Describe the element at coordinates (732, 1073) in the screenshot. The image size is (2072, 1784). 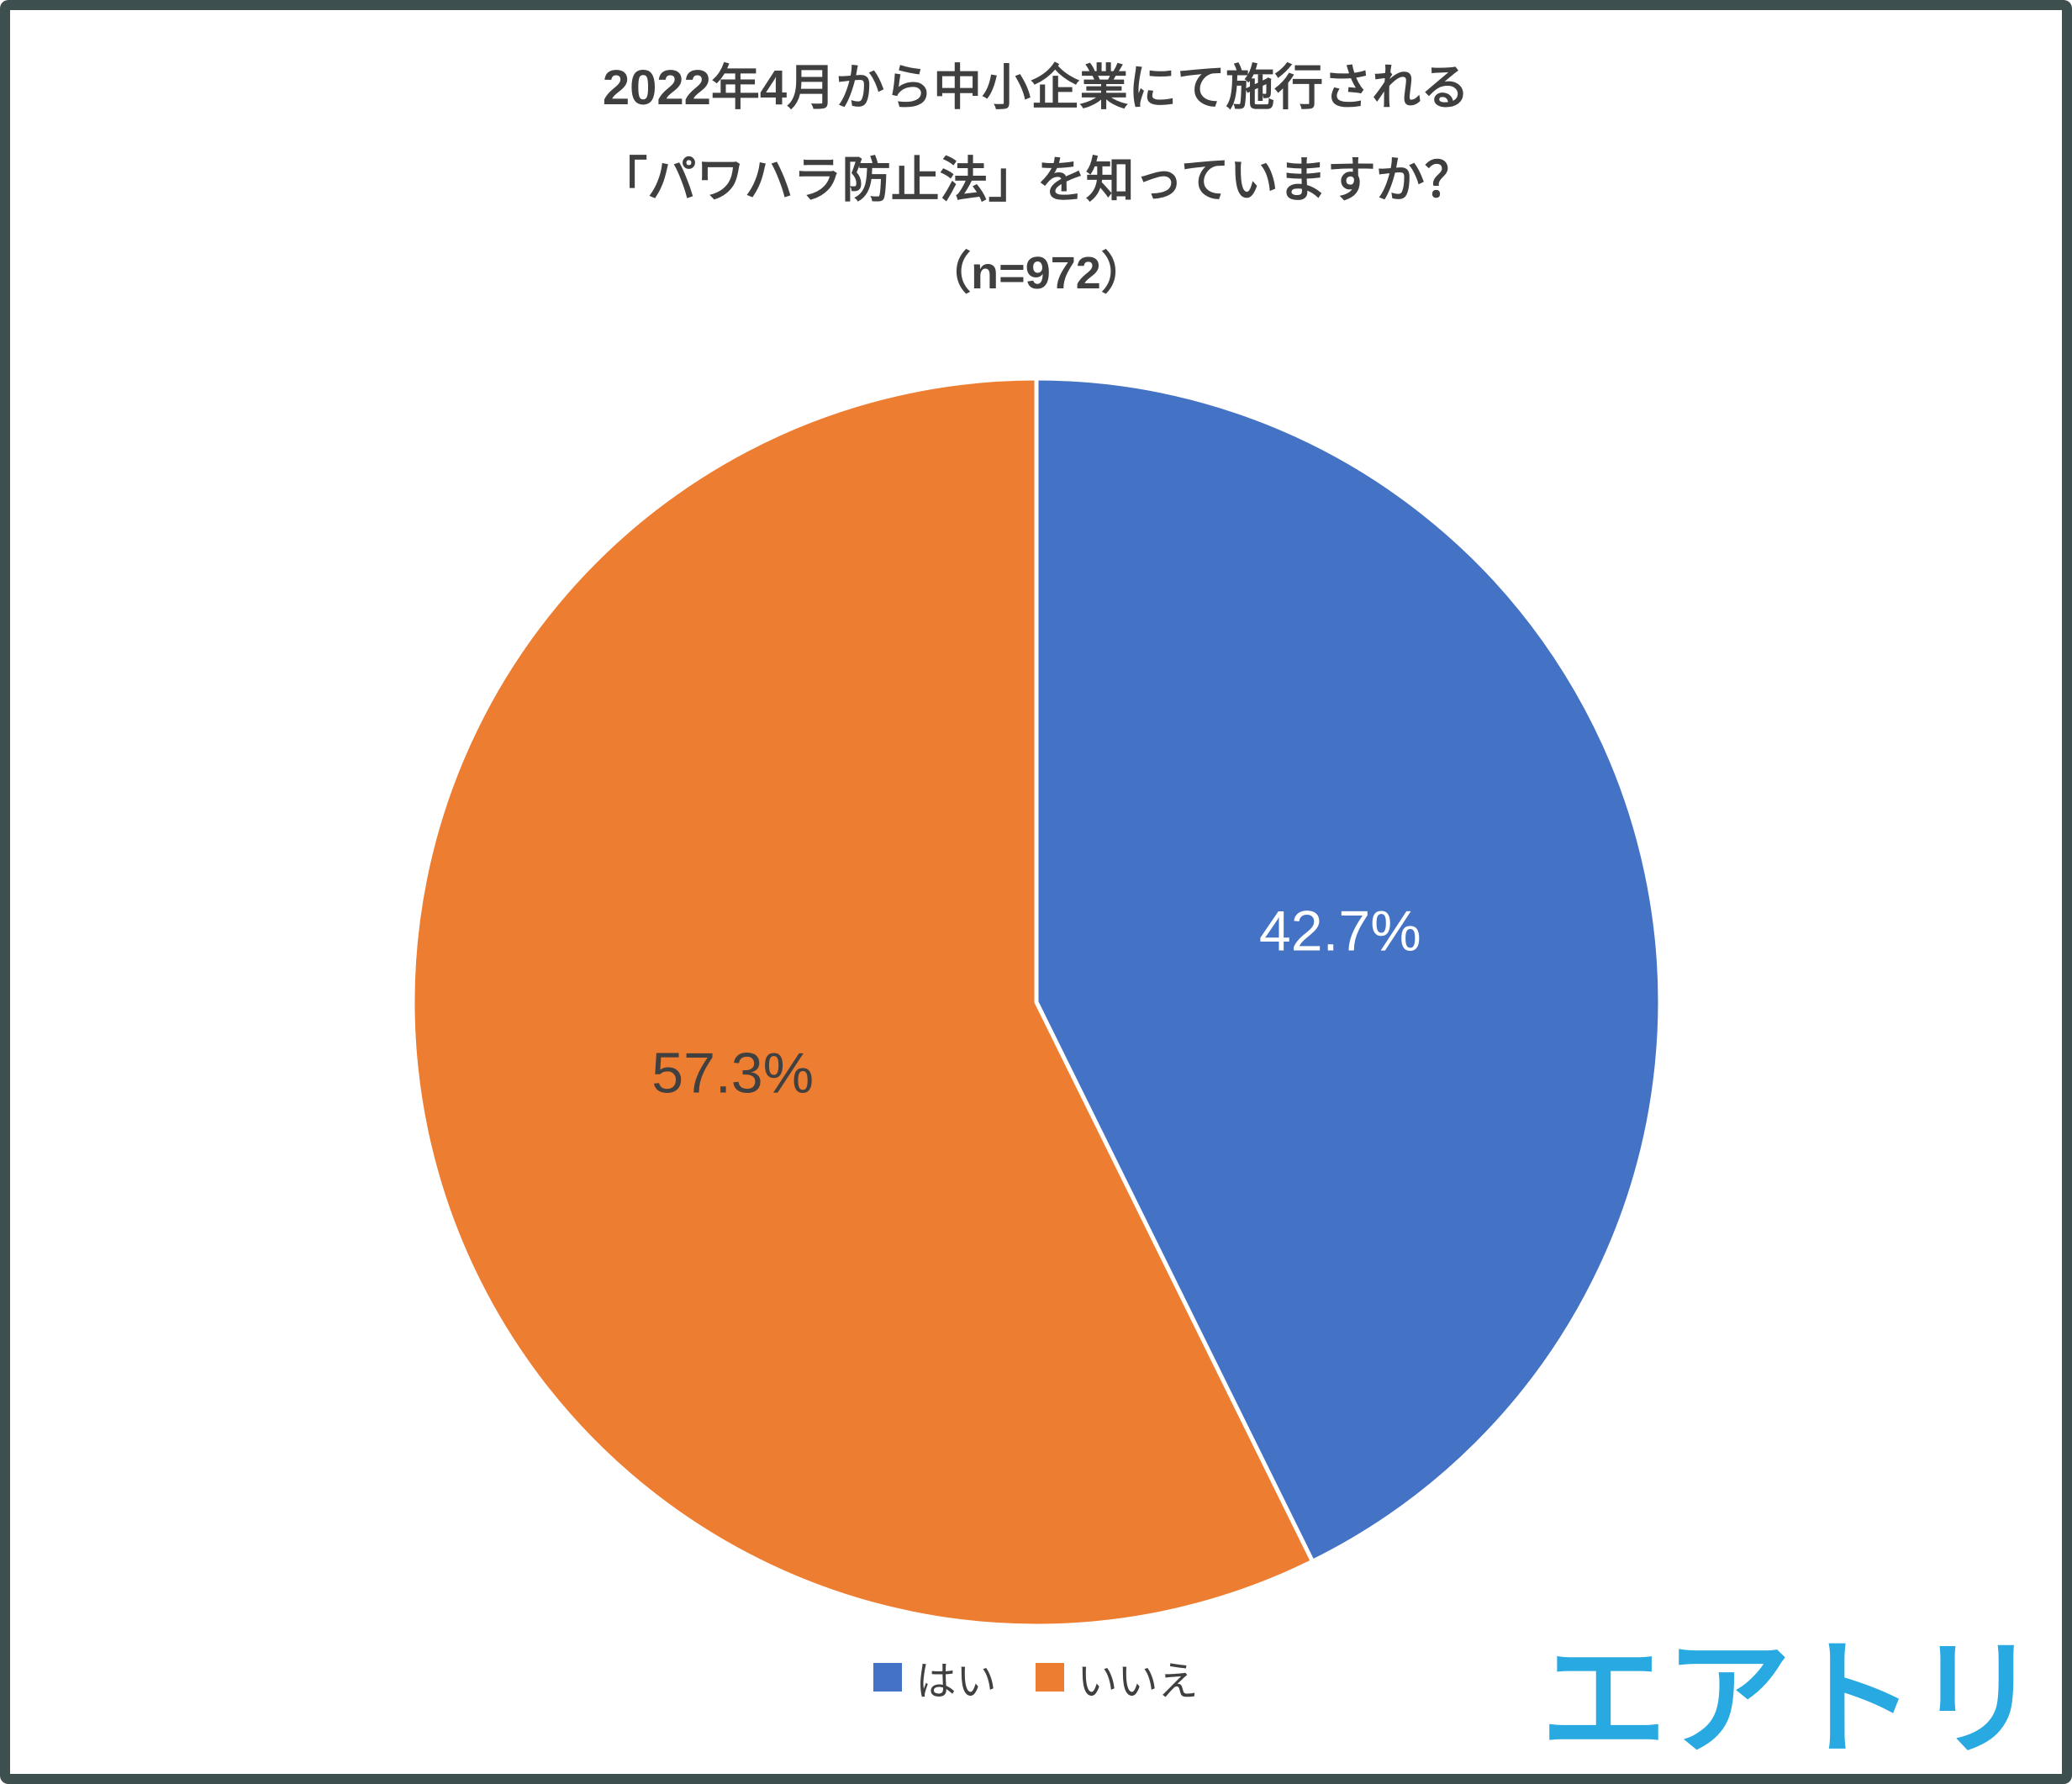
I see `pie-data-label-1: 57.3%` at that location.